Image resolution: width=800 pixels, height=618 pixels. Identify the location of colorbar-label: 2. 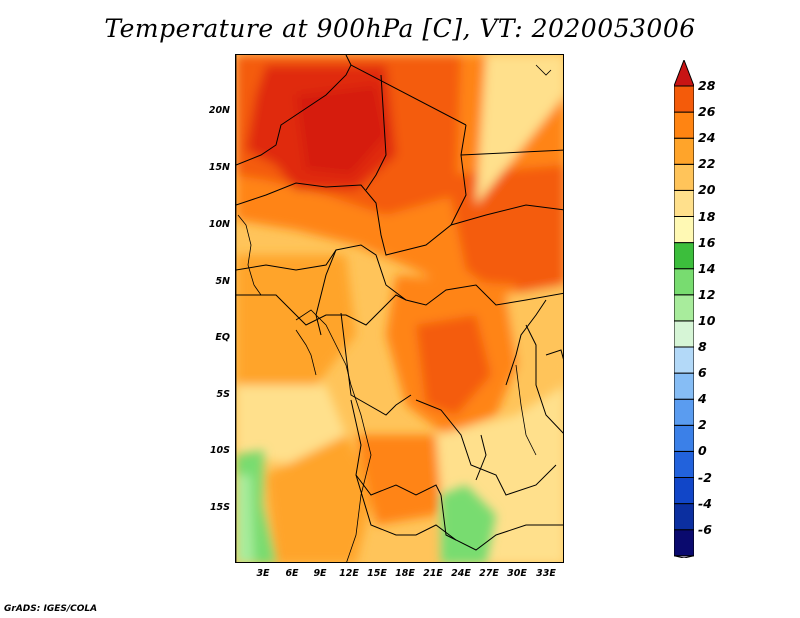
(702, 425).